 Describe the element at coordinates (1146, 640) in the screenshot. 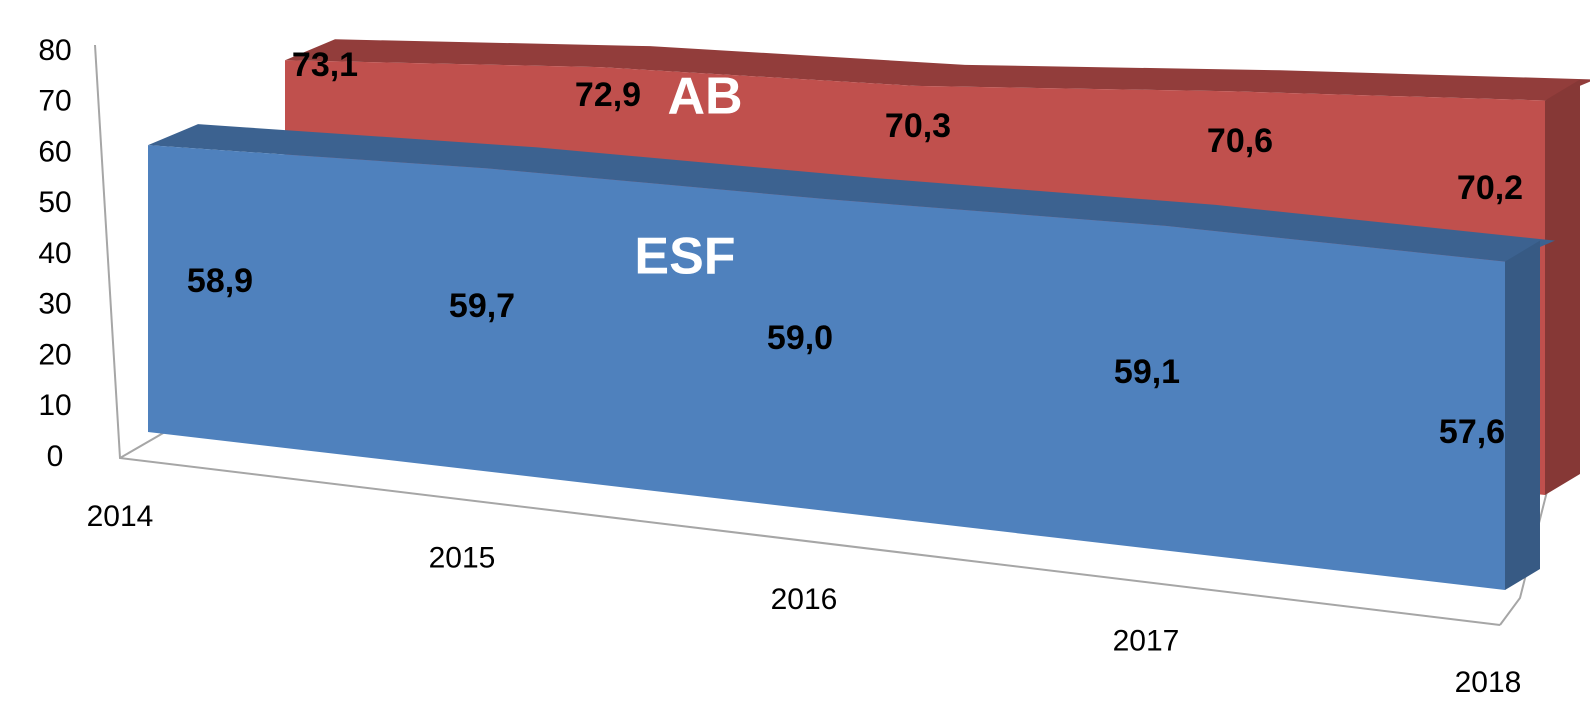

I see `x-tick-label: 2017` at that location.